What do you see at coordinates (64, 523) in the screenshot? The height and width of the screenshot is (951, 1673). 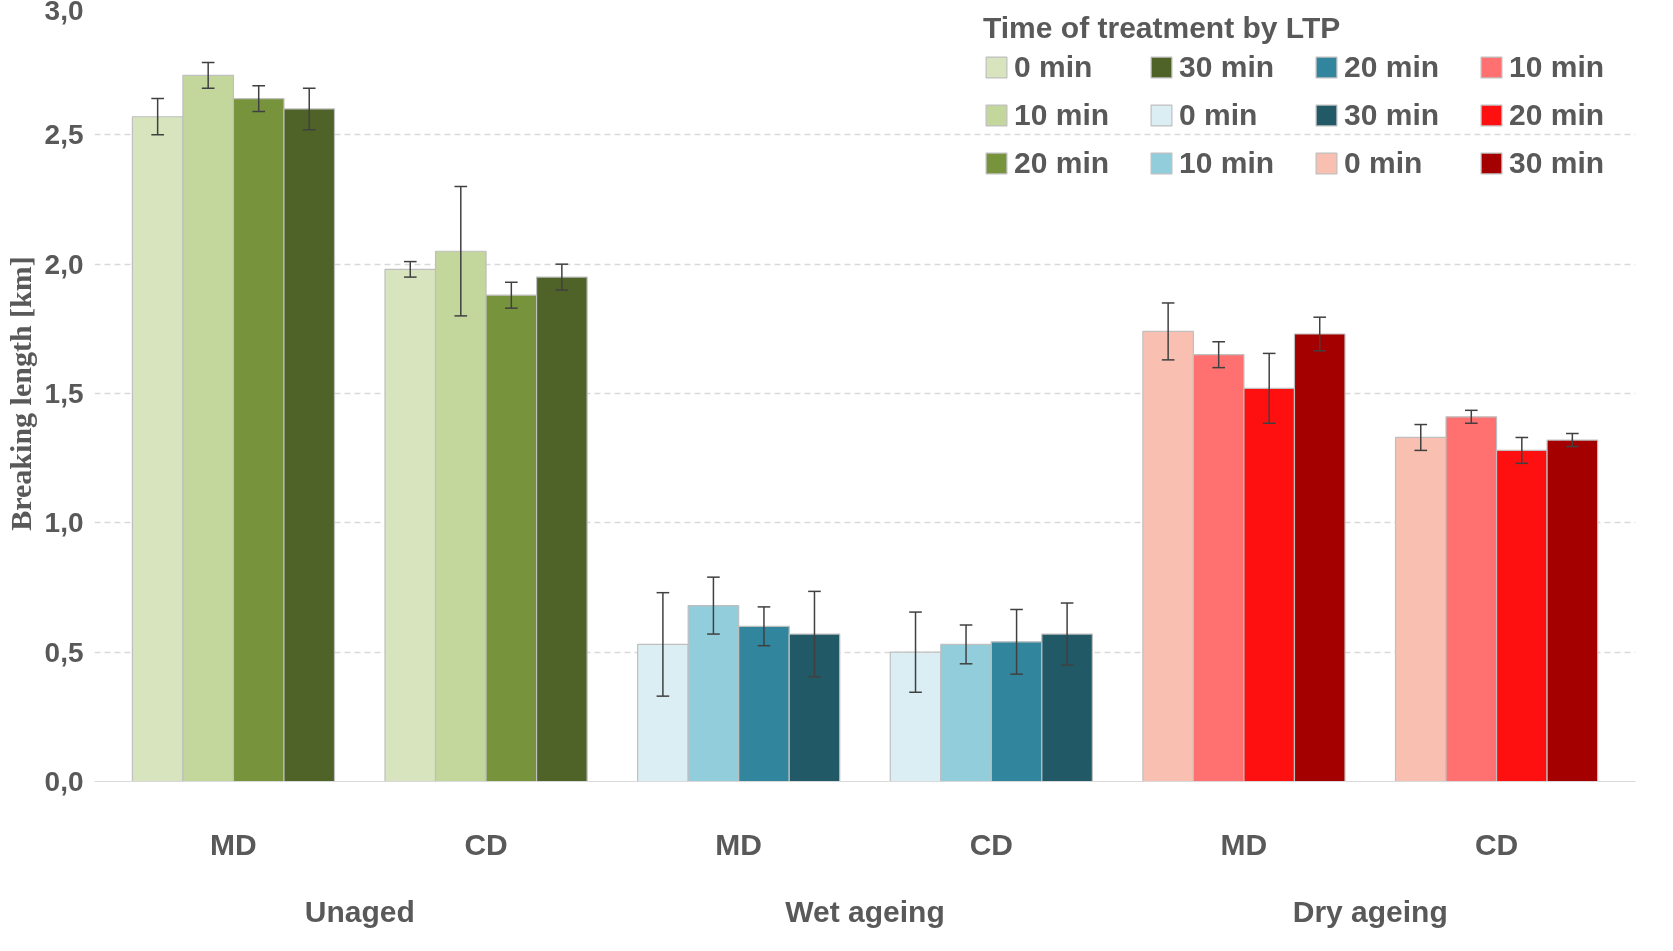 I see `y-tick-label: 1,0` at bounding box center [64, 523].